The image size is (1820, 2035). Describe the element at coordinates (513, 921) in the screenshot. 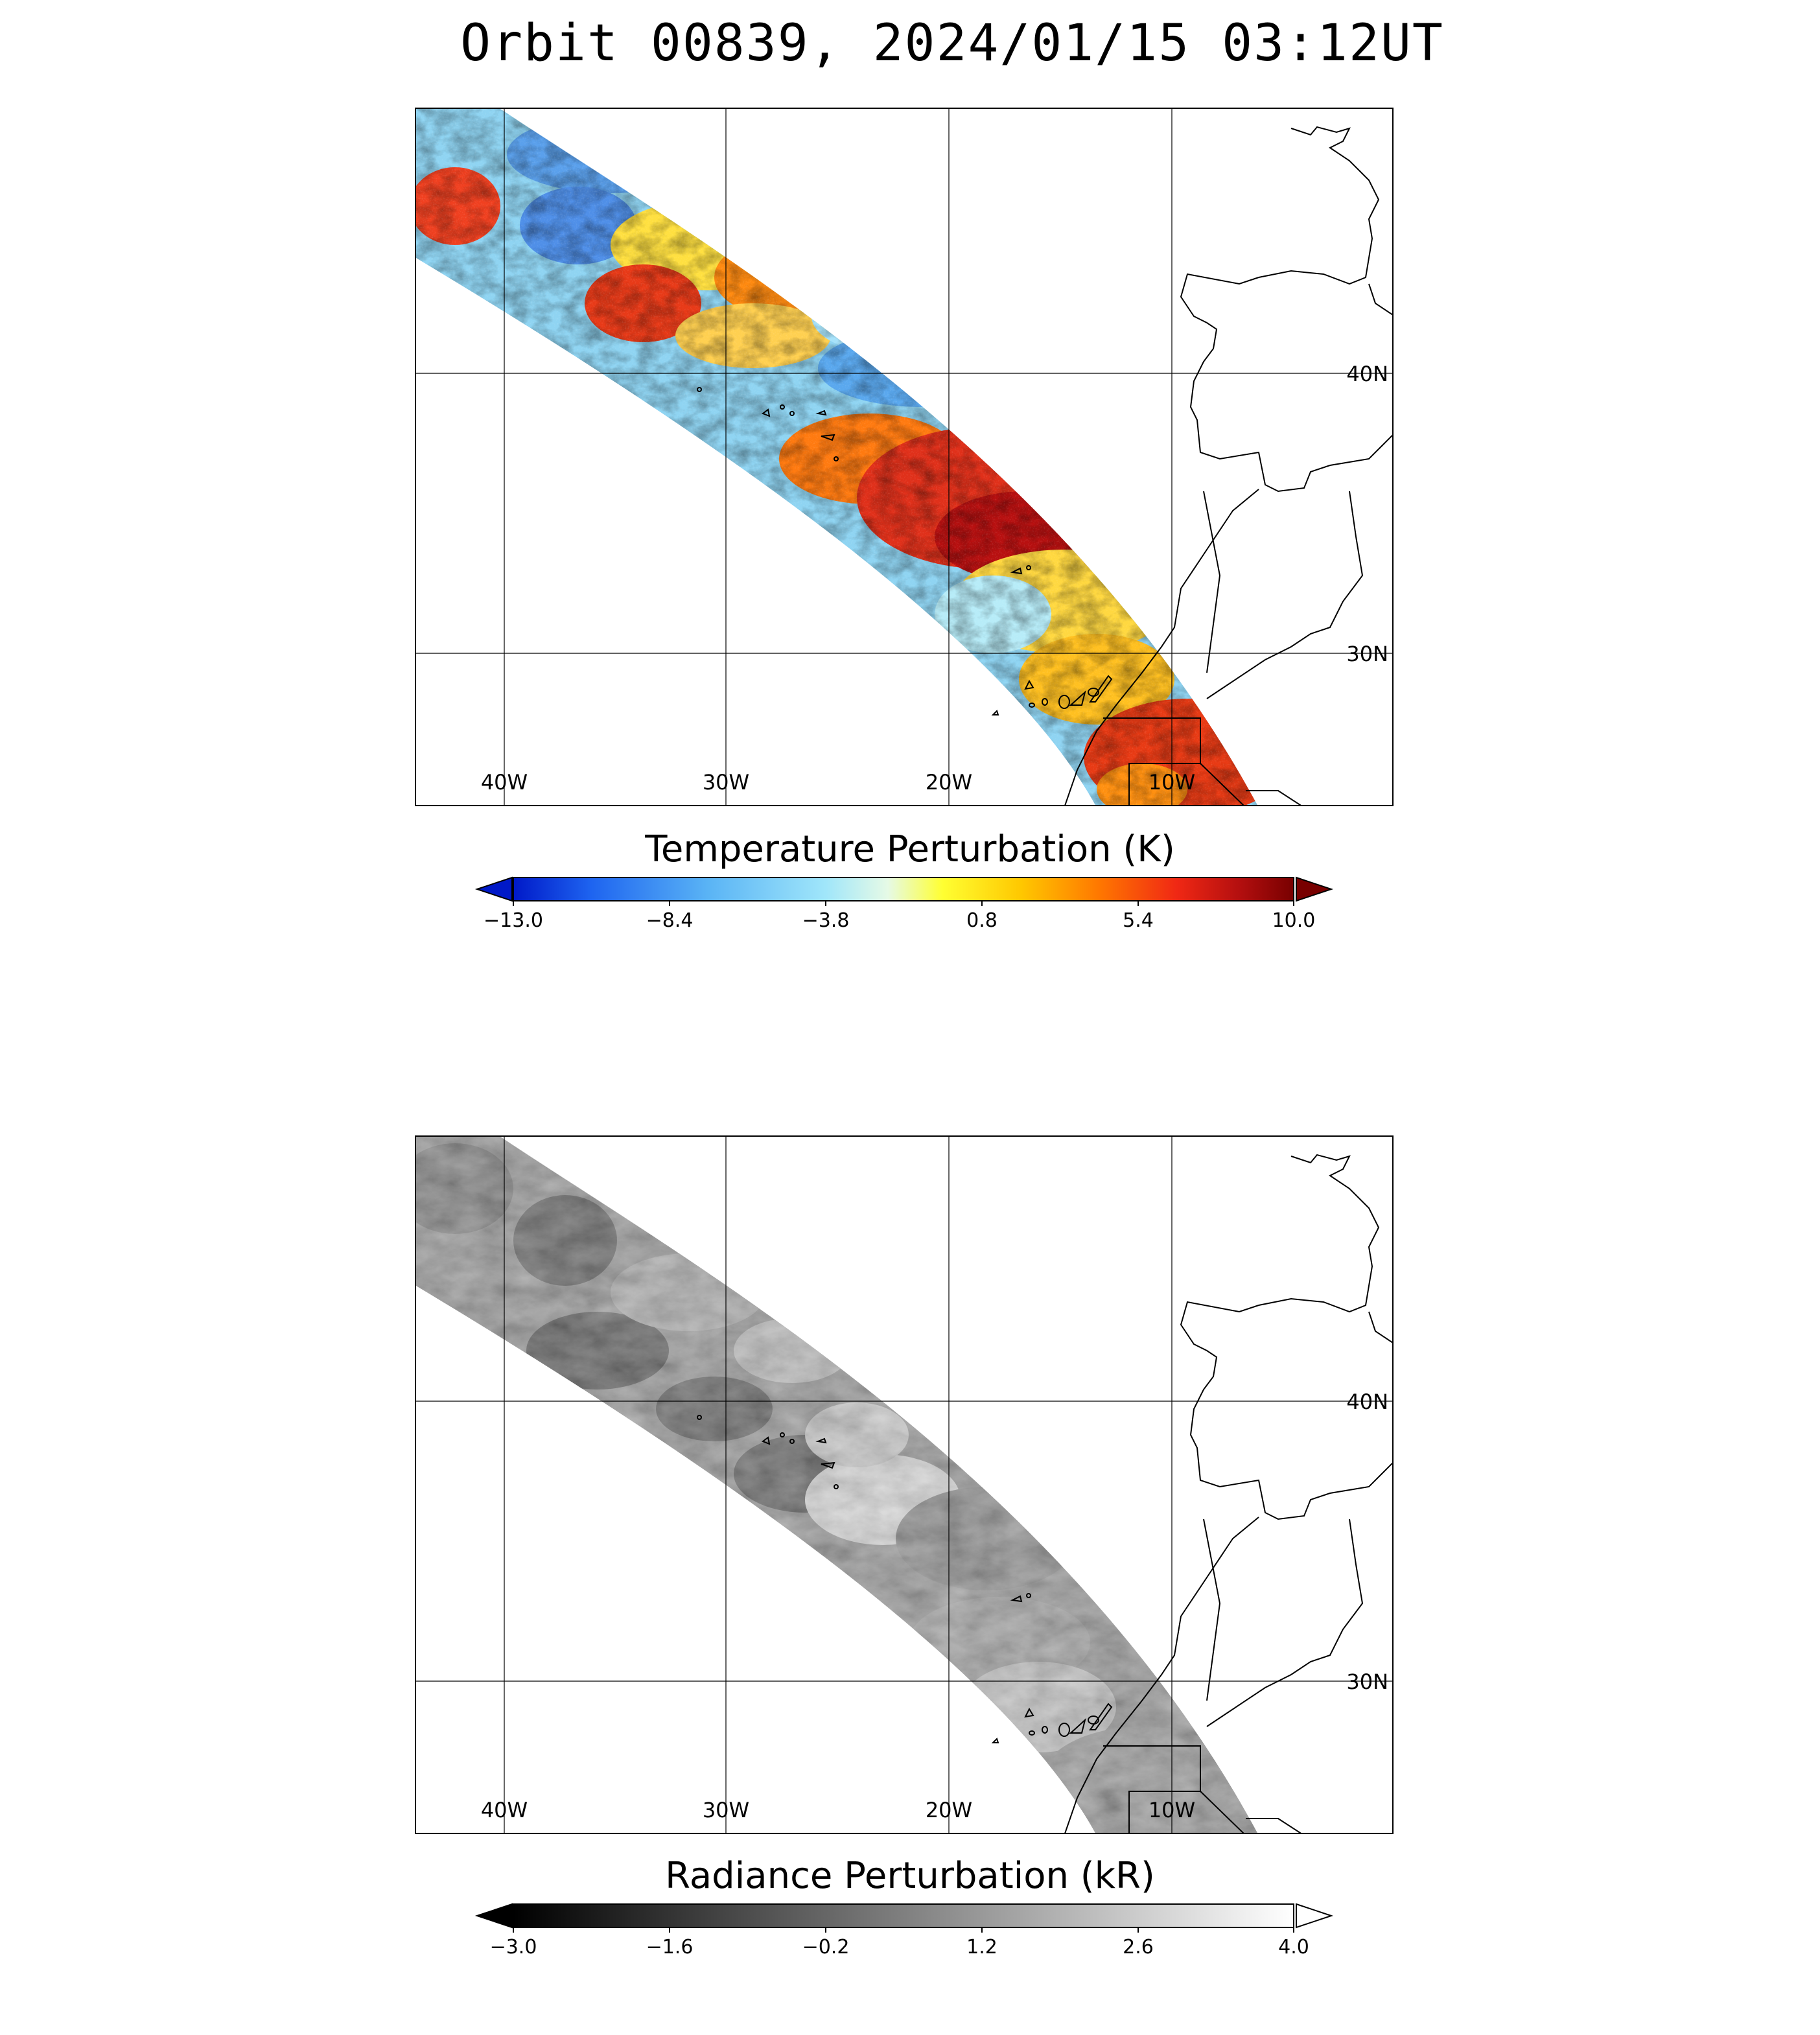

I see `colorbar-tick: −13.0` at that location.